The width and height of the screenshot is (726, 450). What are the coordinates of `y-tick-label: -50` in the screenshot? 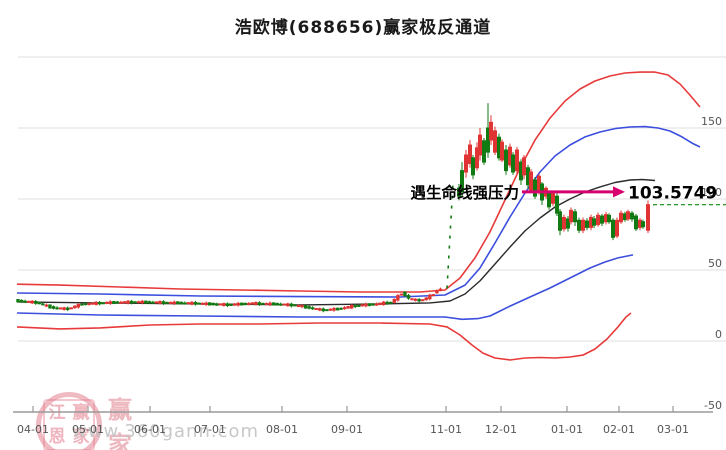 It's located at (713, 405).